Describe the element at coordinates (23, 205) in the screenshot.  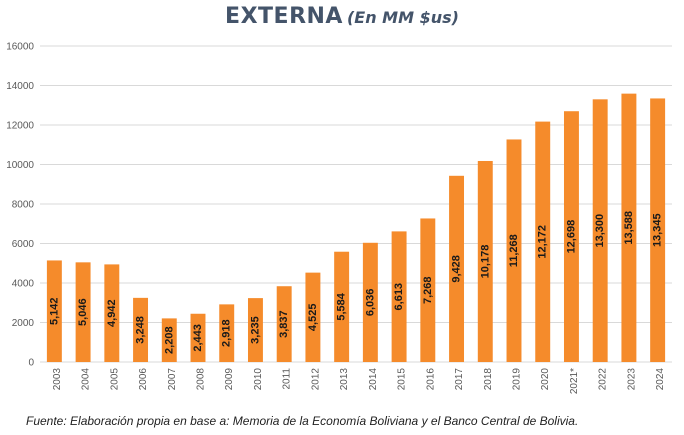
I see `y-tick-label: 8000` at that location.